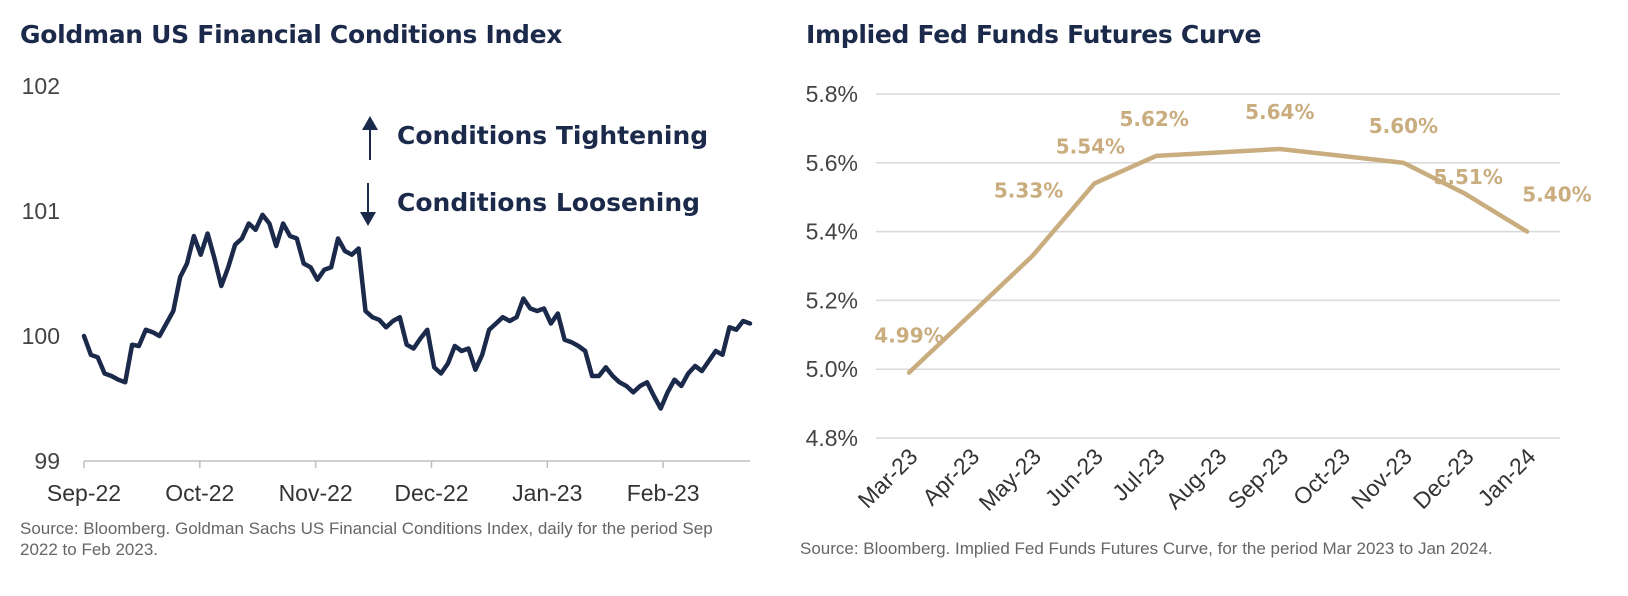 The width and height of the screenshot is (1628, 596). I want to click on y-tick-label: 5.2%, so click(832, 300).